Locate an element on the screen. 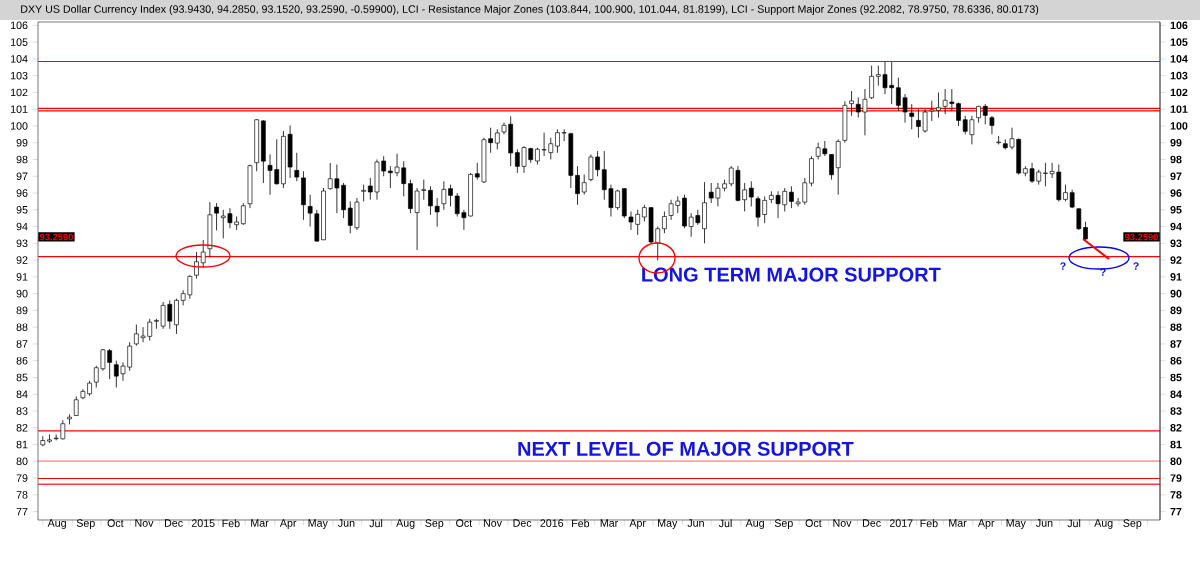  y2-tick-label: 96 is located at coordinates (1176, 193).